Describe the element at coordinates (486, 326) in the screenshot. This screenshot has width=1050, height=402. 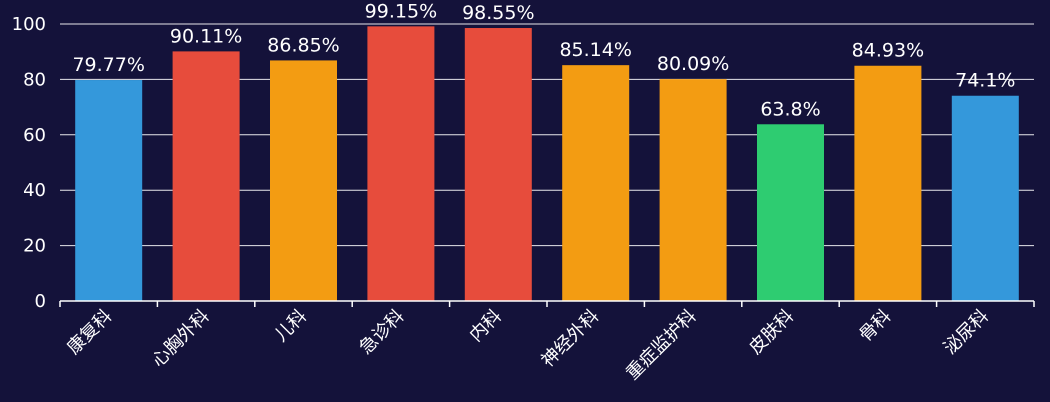
I see `x-category-label: 内科` at that location.